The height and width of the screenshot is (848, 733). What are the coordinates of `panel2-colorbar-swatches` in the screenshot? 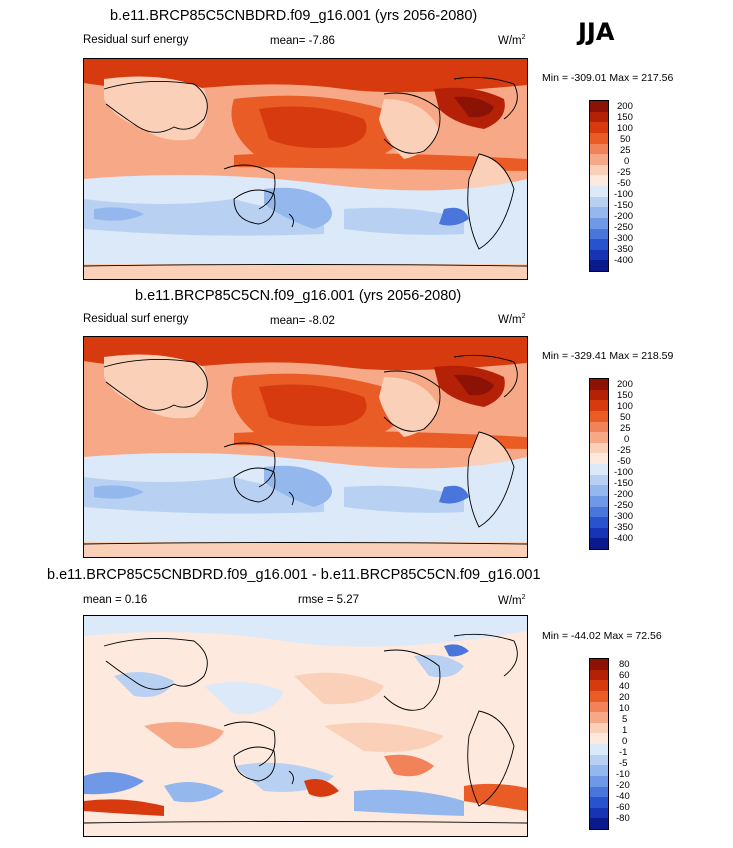 It's located at (599, 464).